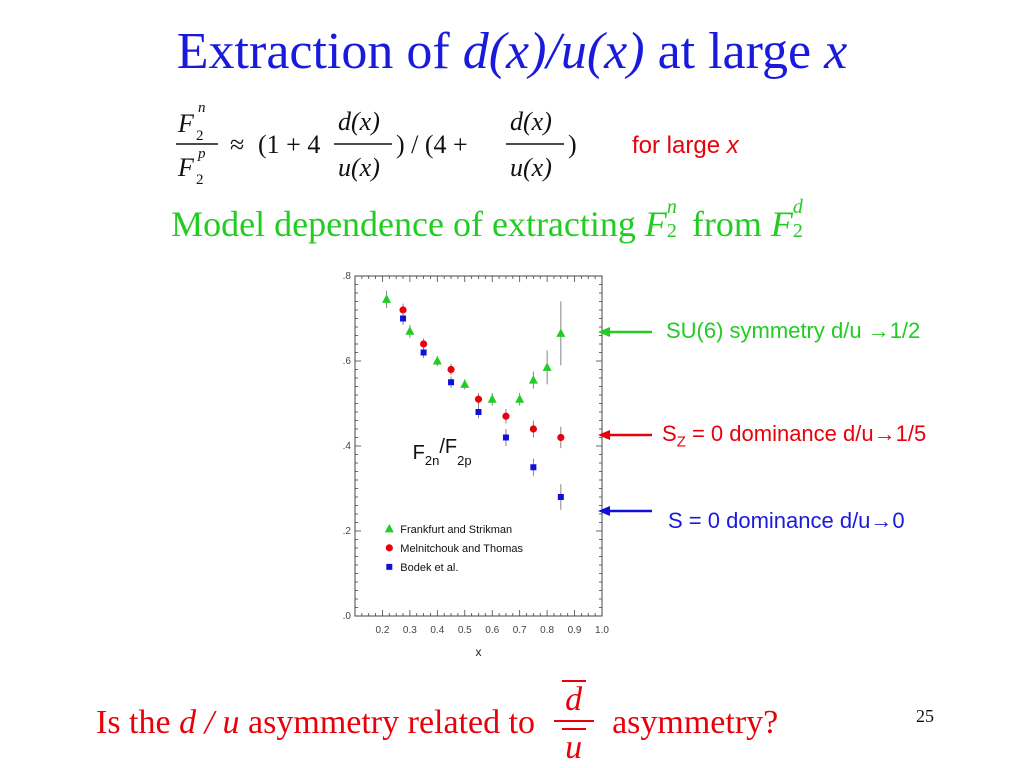  What do you see at coordinates (575, 630) in the screenshot?
I see `x-tick-label: 0.9` at bounding box center [575, 630].